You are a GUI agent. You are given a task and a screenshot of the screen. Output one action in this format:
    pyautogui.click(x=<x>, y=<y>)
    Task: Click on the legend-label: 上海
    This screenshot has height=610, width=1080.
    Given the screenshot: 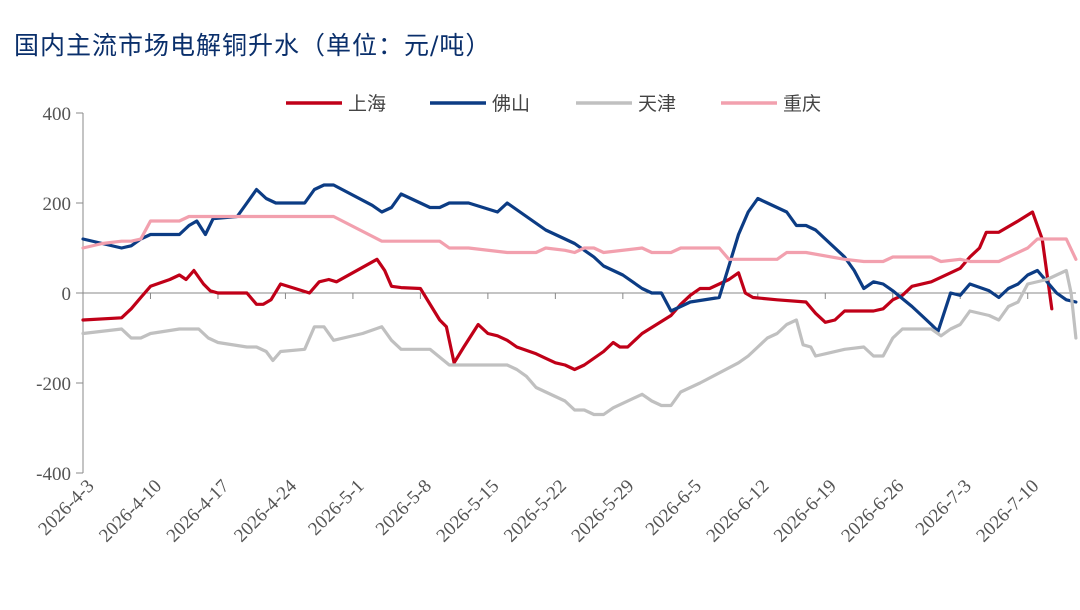 What is the action you would take?
    pyautogui.click(x=367, y=104)
    